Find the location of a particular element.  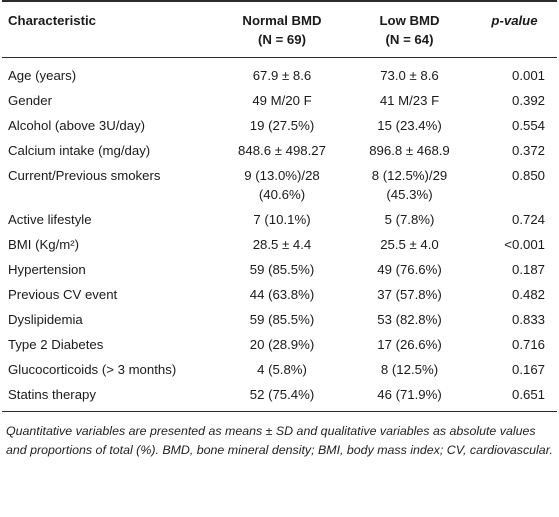

table-row: Hypertension 59 (85.5%) 49 (76.6%) 0.187 is located at coordinates (279, 269).